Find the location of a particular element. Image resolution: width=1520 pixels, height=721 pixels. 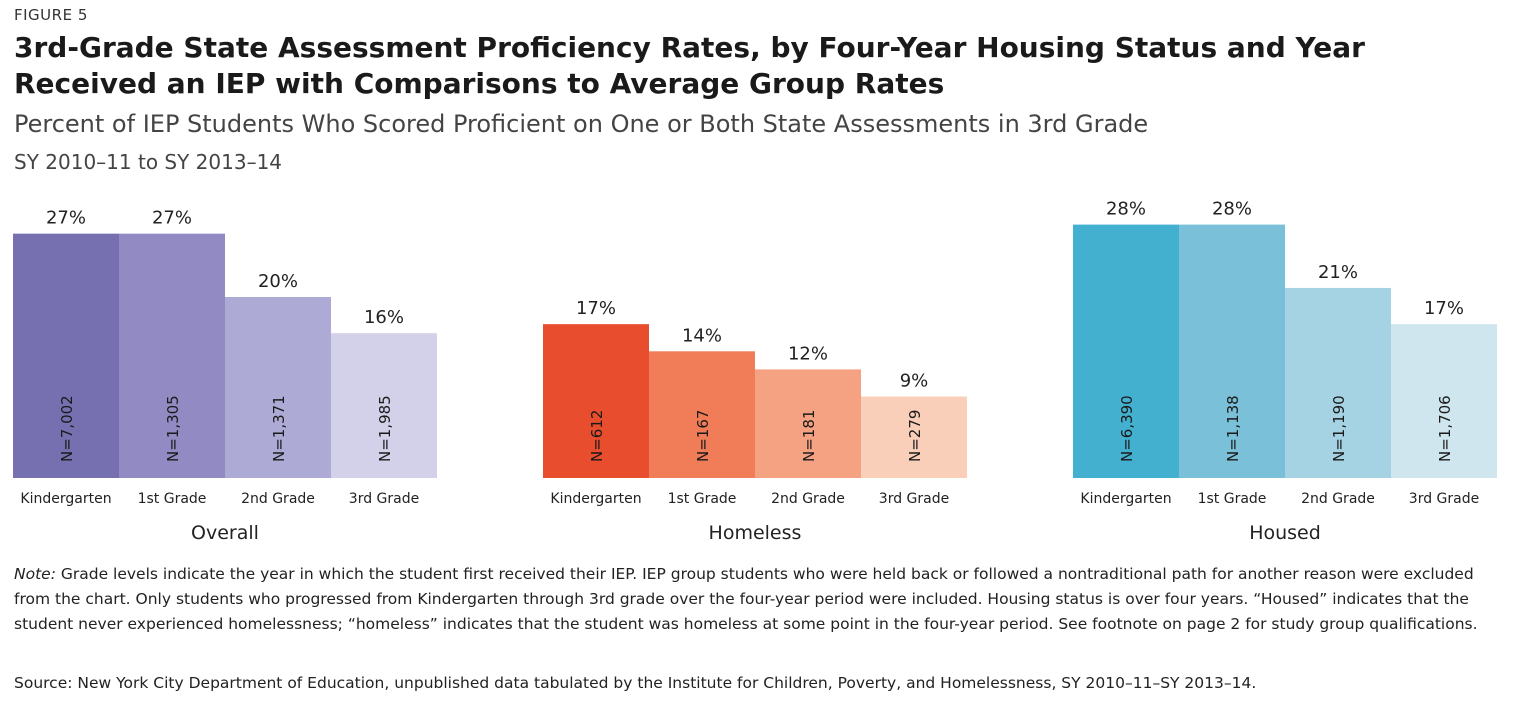

n-label: N=1,138 is located at coordinates (1233, 428).